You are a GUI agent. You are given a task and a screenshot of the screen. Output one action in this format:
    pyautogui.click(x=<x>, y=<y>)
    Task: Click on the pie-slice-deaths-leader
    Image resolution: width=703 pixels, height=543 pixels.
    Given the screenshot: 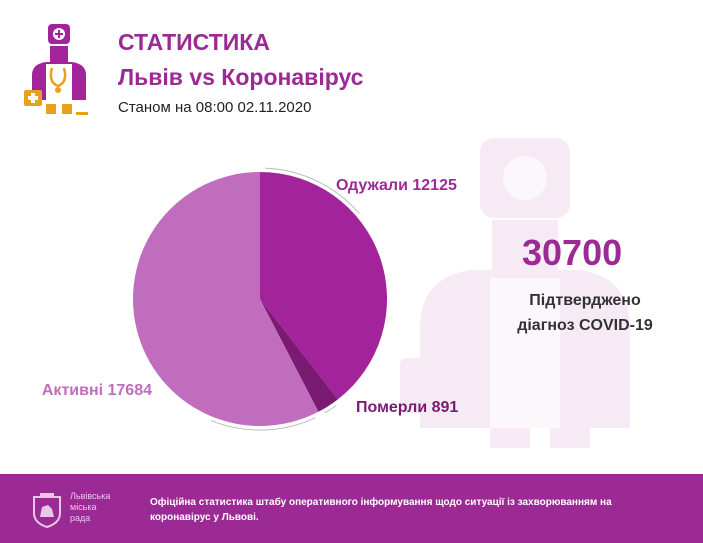 What is the action you would take?
    pyautogui.click(x=330, y=409)
    